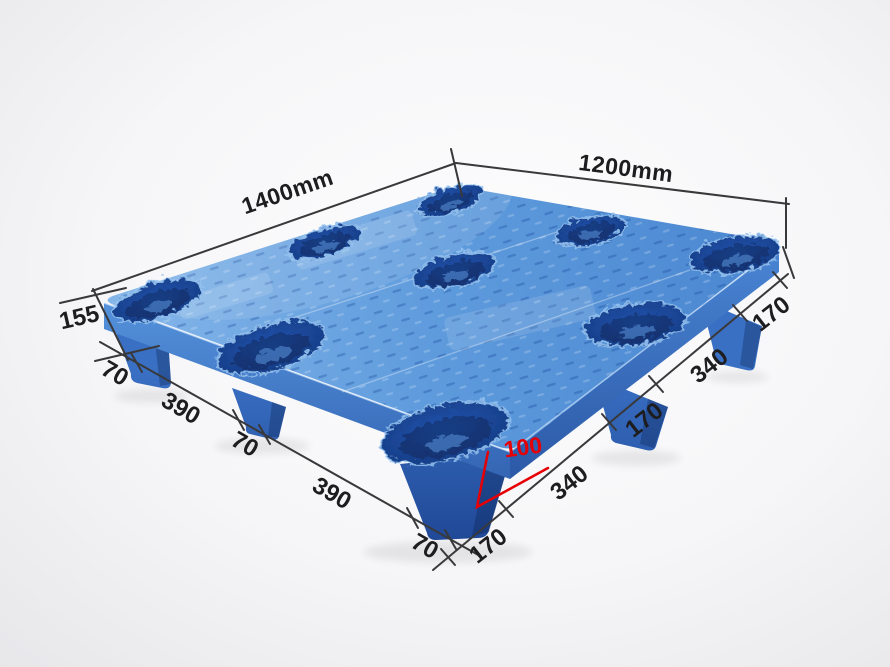 This screenshot has width=890, height=667. Describe the element at coordinates (127, 353) in the screenshot. I see `tick-mark-height-bottom` at that location.